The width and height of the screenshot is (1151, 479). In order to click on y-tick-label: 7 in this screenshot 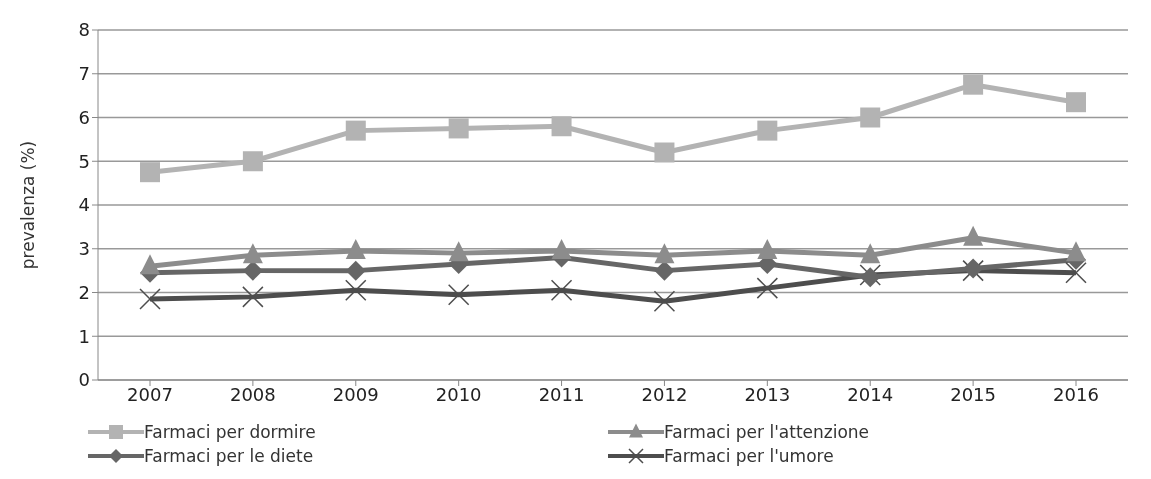, I will do `click(84, 74)`.